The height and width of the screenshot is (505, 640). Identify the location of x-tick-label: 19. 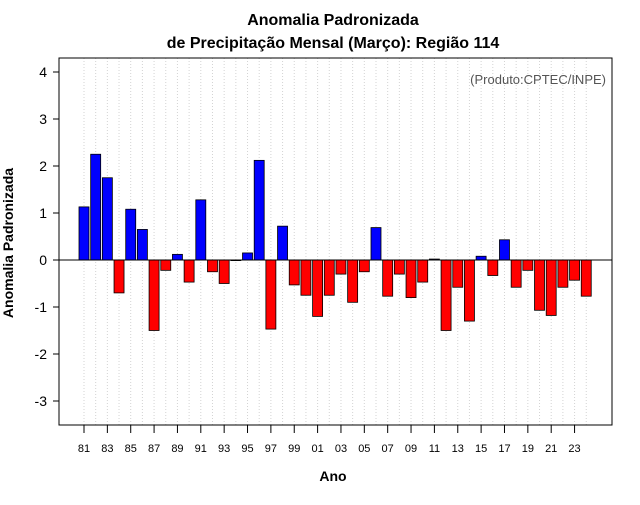
(528, 449).